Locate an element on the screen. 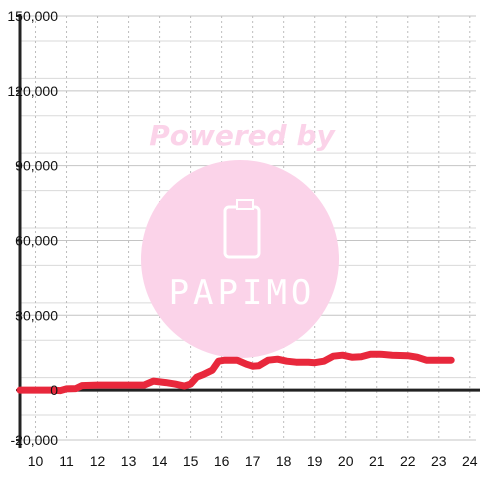 The height and width of the screenshot is (480, 480). x-tick-label: 12 is located at coordinates (98, 461).